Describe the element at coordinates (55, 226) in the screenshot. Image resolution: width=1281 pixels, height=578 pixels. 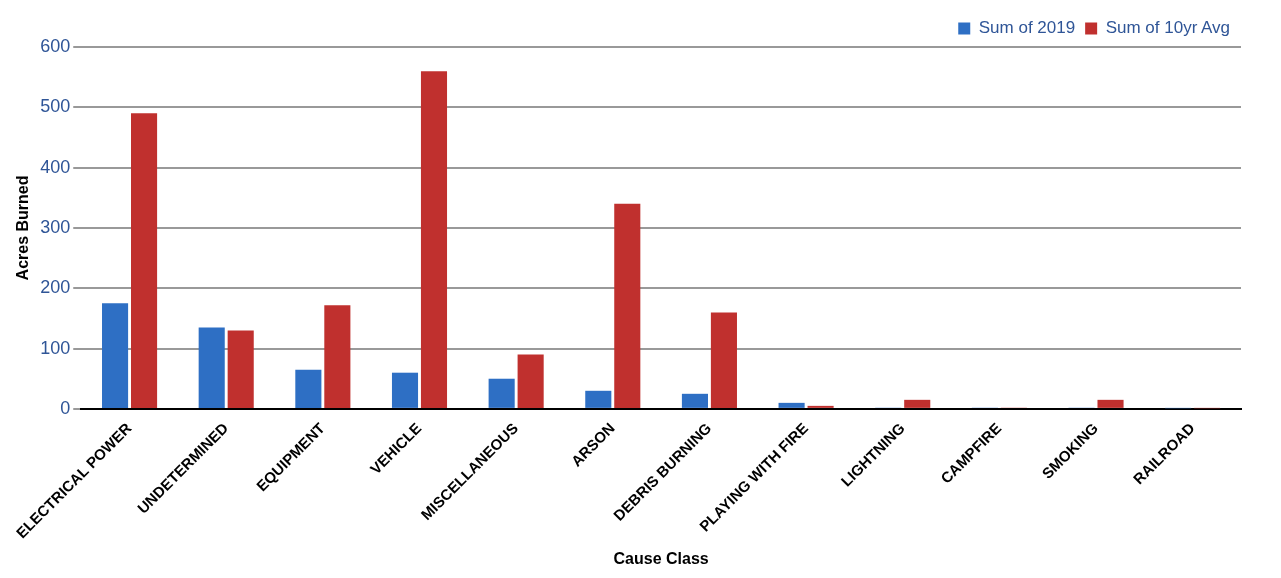
I see `y-tick-label: 300` at that location.